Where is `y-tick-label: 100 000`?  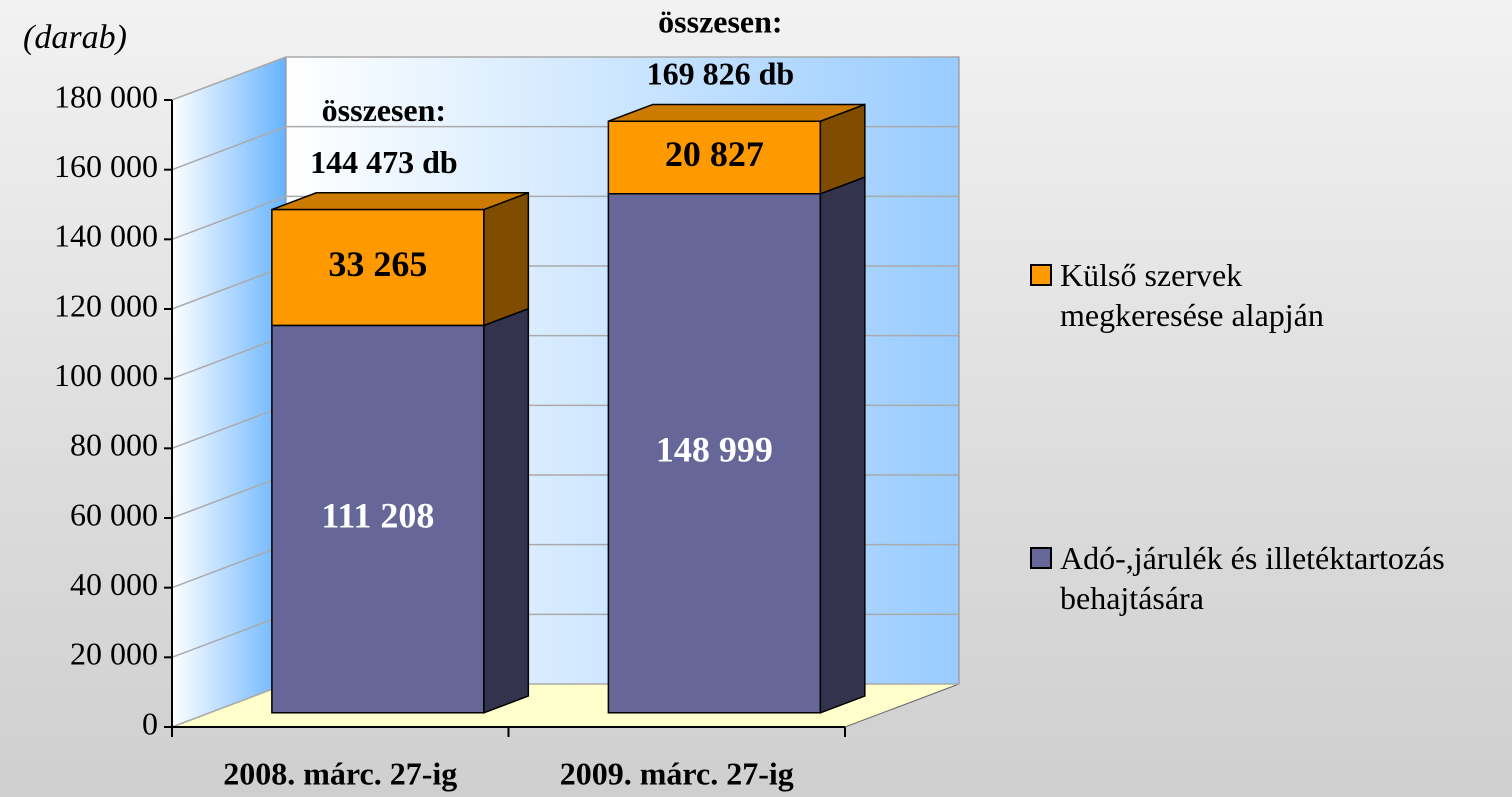 y-tick-label: 100 000 is located at coordinates (106, 375).